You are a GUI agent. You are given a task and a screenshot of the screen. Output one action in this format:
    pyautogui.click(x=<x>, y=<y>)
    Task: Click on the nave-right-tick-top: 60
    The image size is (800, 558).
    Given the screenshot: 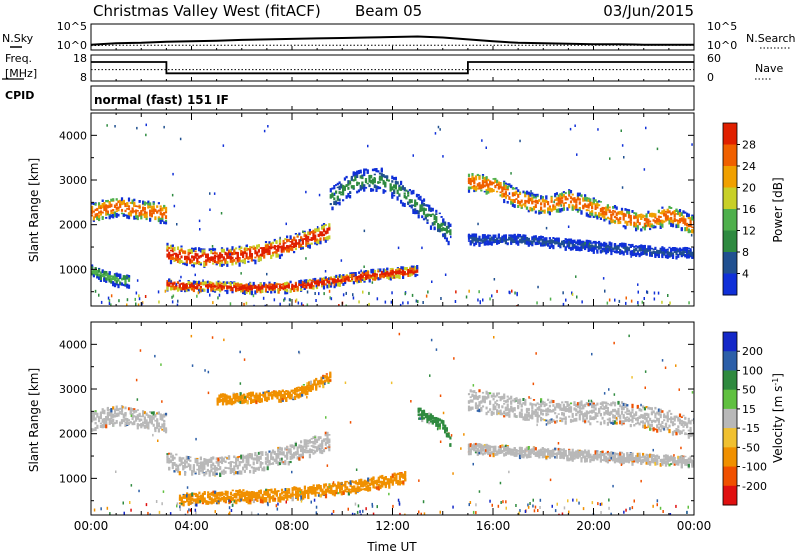 What is the action you would take?
    pyautogui.click(x=714, y=58)
    